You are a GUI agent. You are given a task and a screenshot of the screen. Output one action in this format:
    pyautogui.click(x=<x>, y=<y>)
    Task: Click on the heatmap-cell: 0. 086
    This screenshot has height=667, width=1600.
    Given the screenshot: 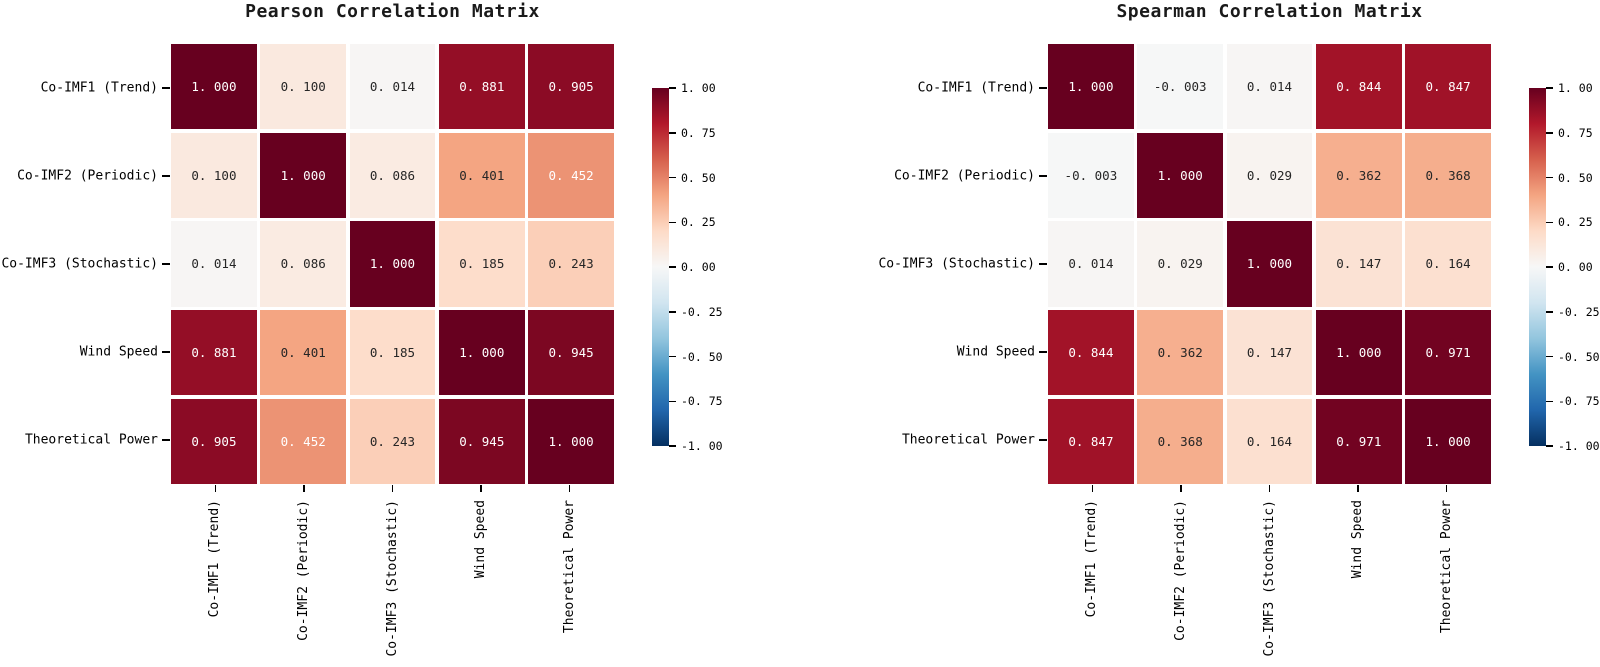 What is the action you would take?
    pyautogui.click(x=303, y=264)
    